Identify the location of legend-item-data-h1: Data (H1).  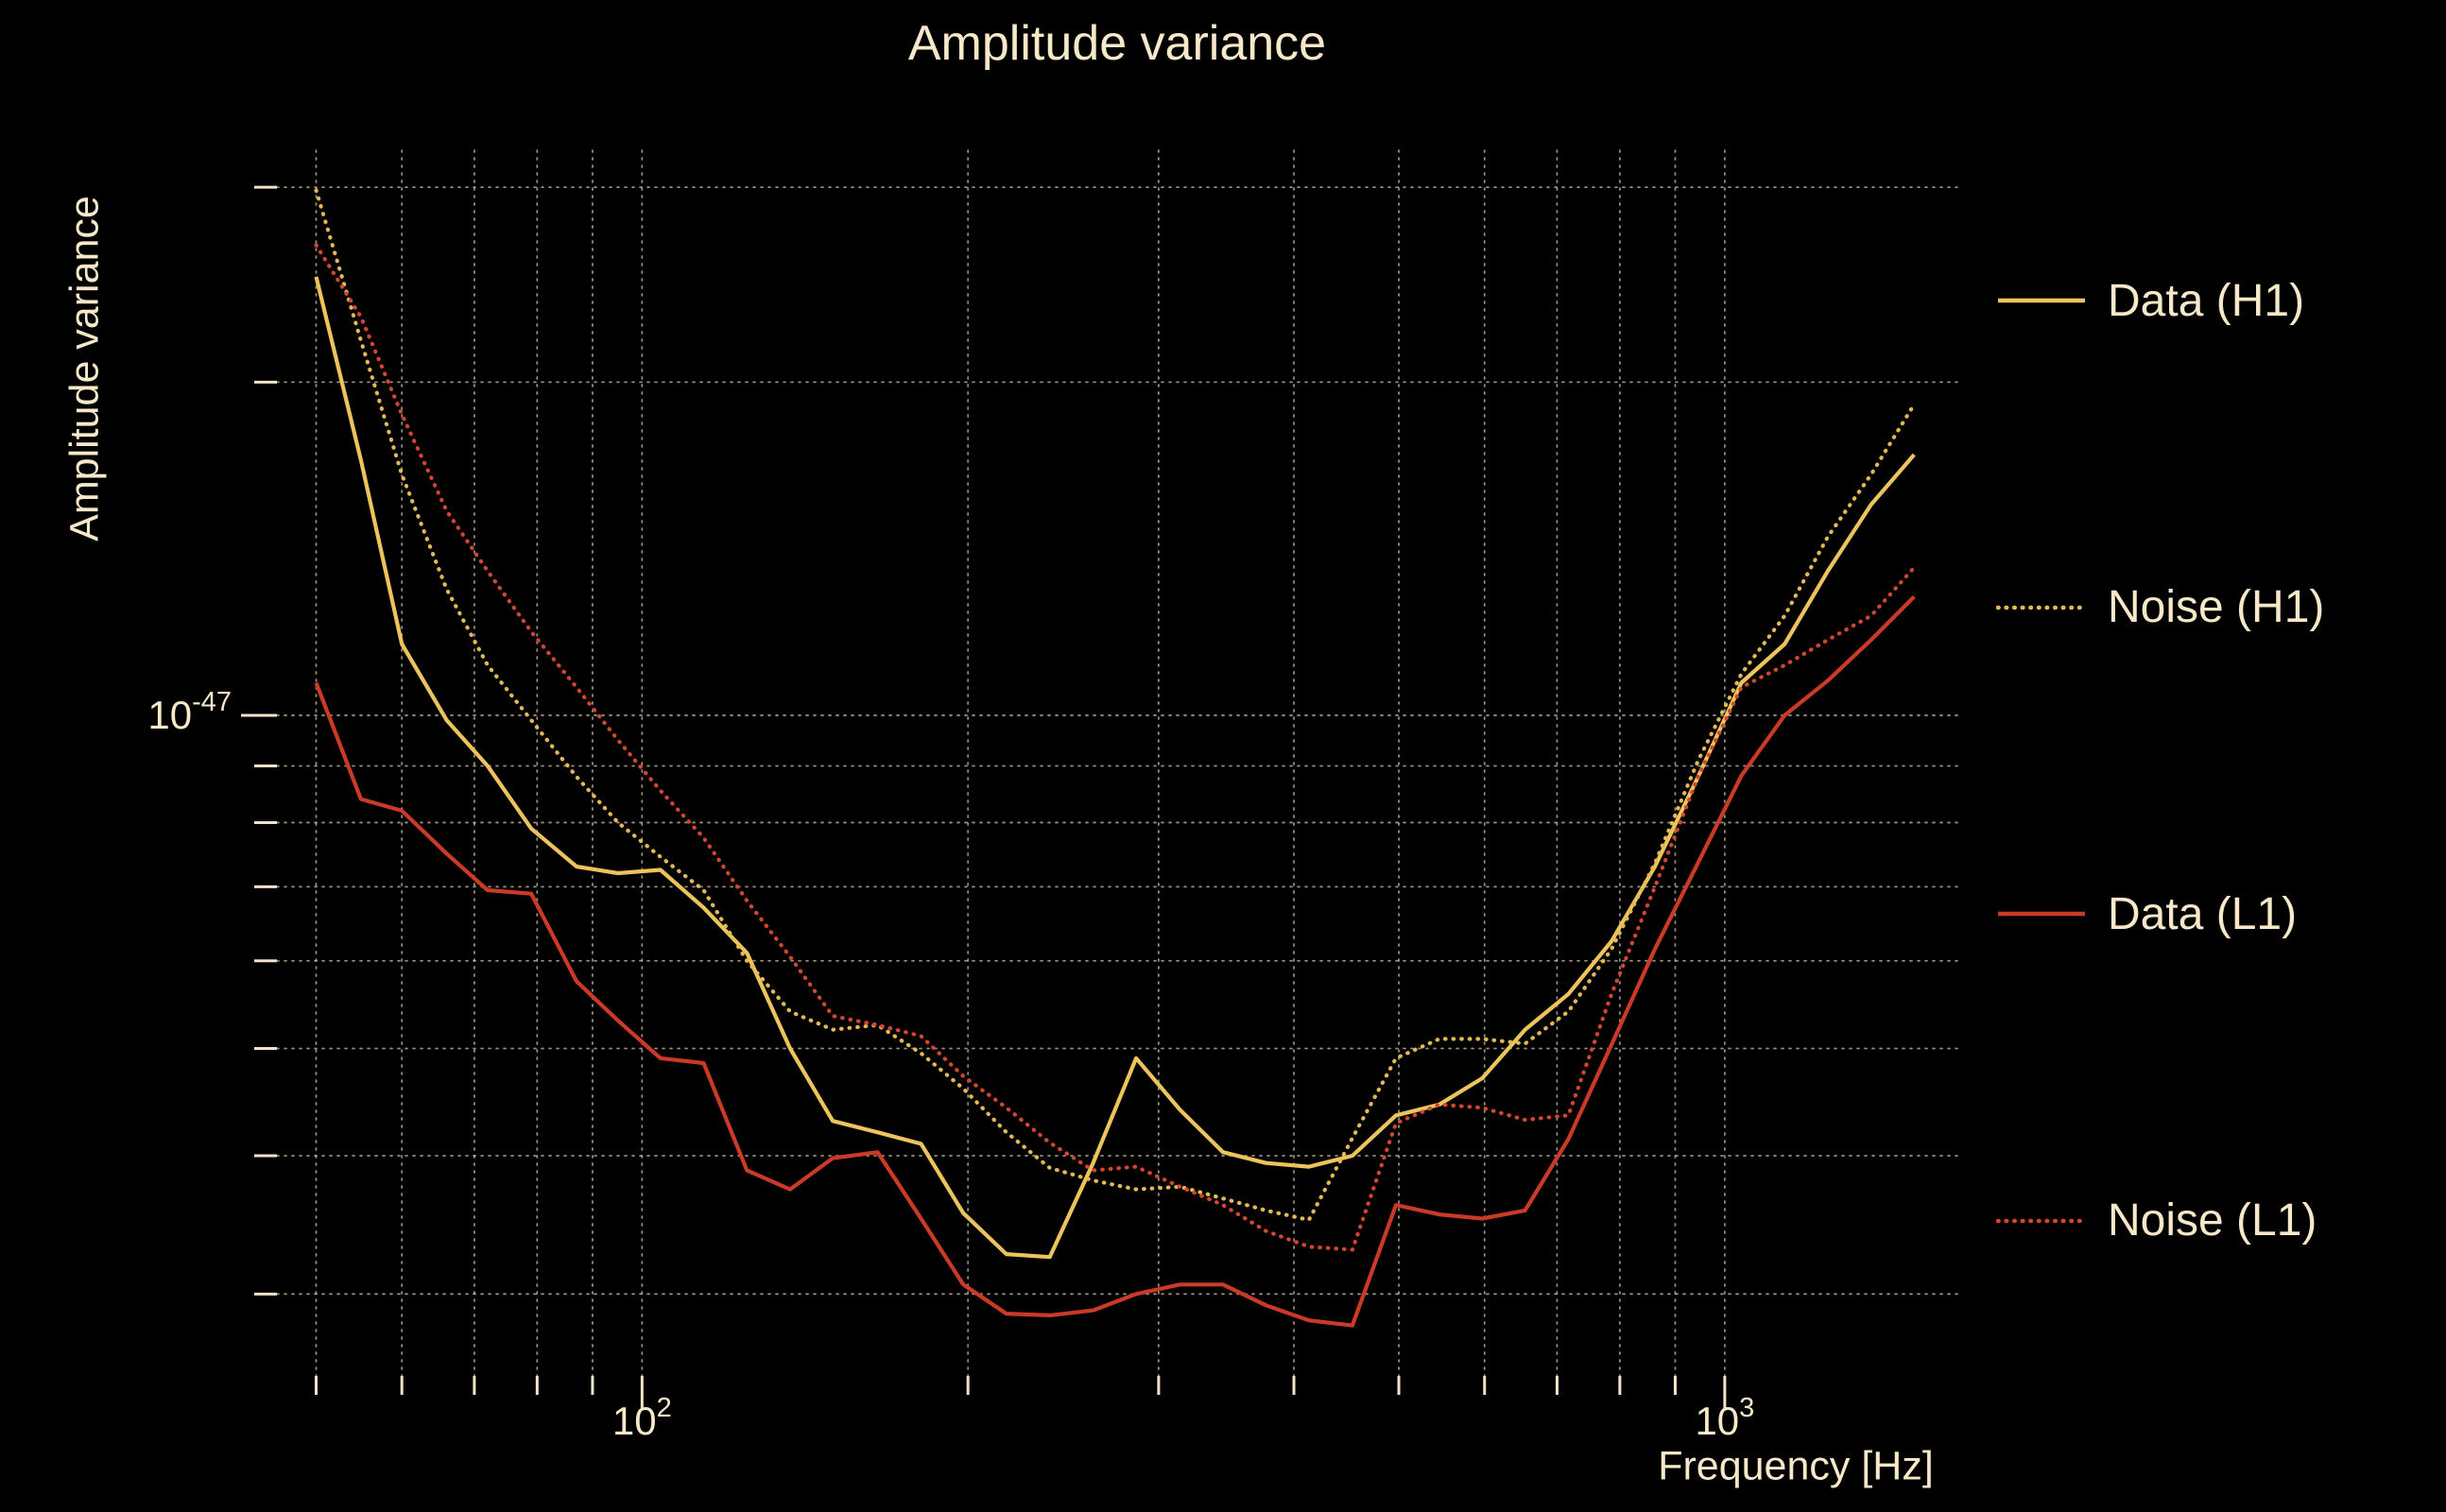
(2160, 300).